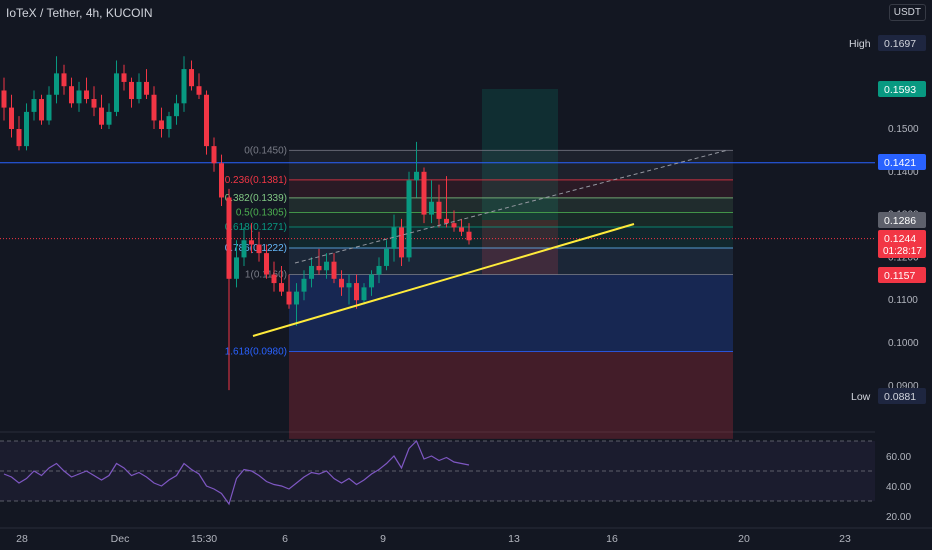 Image resolution: width=932 pixels, height=550 pixels. I want to click on stop-price-tag, so click(902, 275).